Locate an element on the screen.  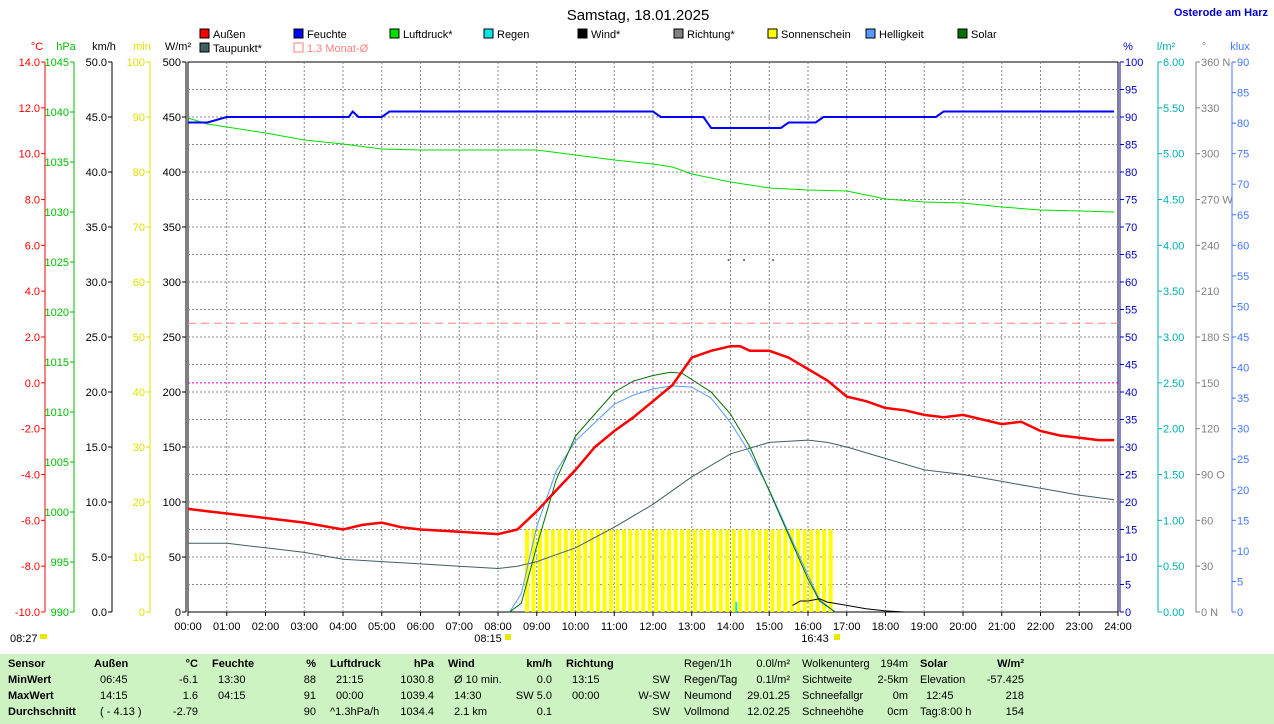
left-axis-tick-label: 300 is located at coordinates (172, 283).